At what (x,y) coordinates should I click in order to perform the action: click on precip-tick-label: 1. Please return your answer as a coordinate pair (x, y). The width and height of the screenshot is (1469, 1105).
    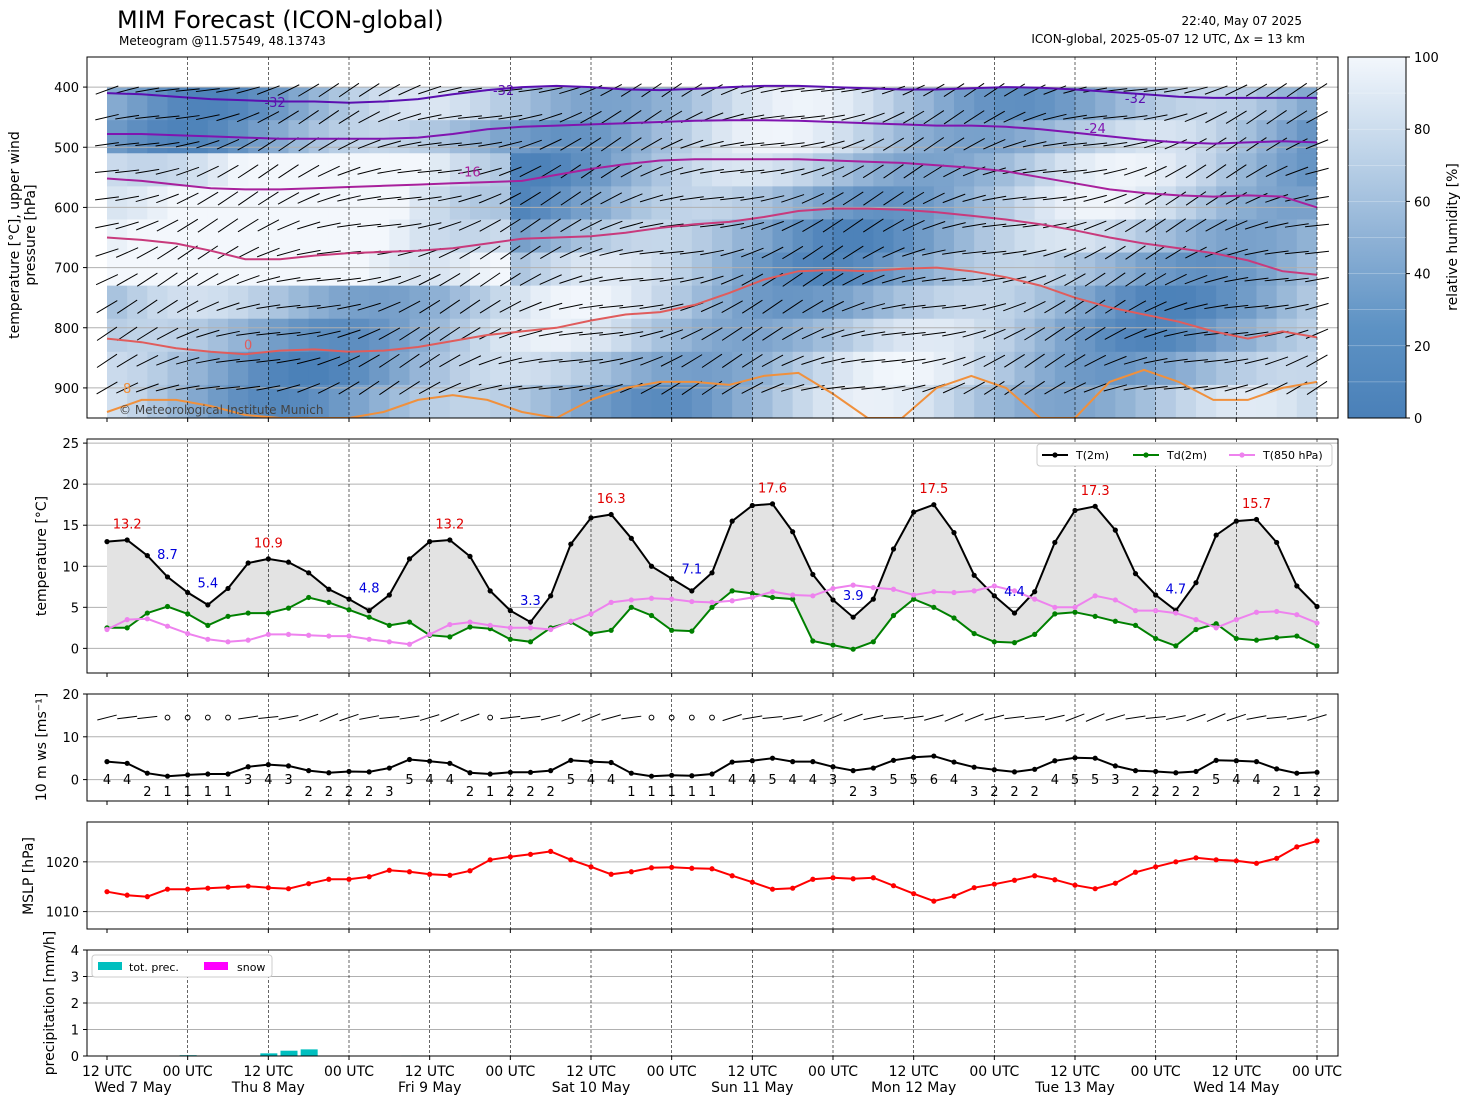
    Looking at the image, I should click on (75, 1031).